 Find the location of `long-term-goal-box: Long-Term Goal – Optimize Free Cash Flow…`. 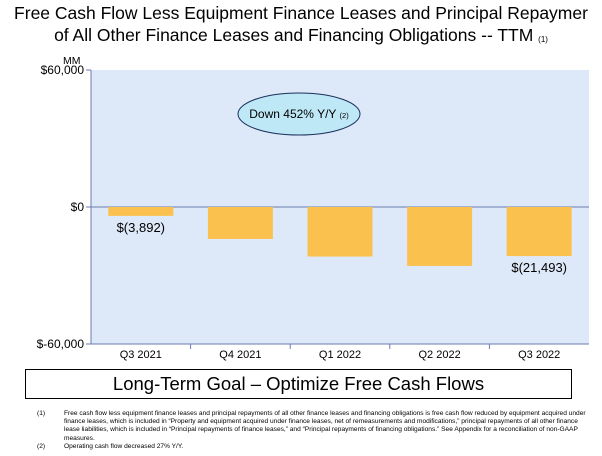

long-term-goal-box: Long-Term Goal – Optimize Free Cash Flow… is located at coordinates (298, 384).